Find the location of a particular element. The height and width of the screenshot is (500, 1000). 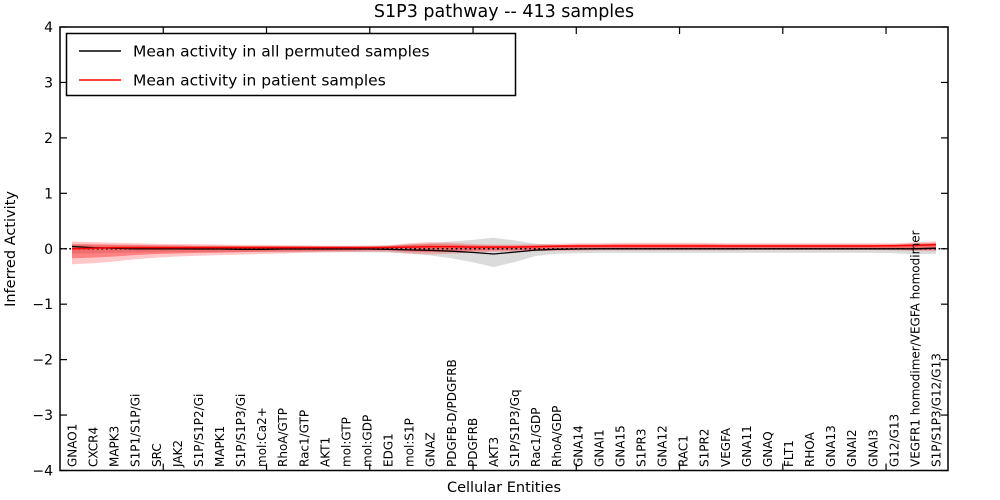

legend-entry-patient: Mean activity in patient samples is located at coordinates (232, 81).